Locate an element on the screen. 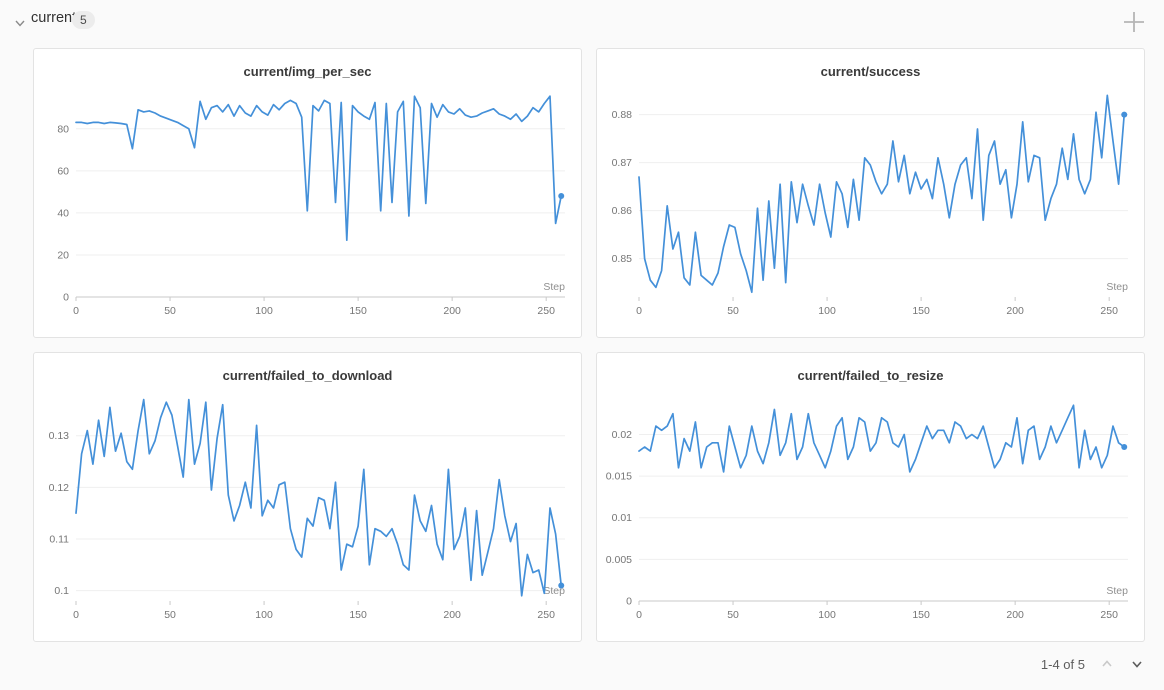 Image resolution: width=1164 pixels, height=690 pixels. section-title: current is located at coordinates (54, 18).